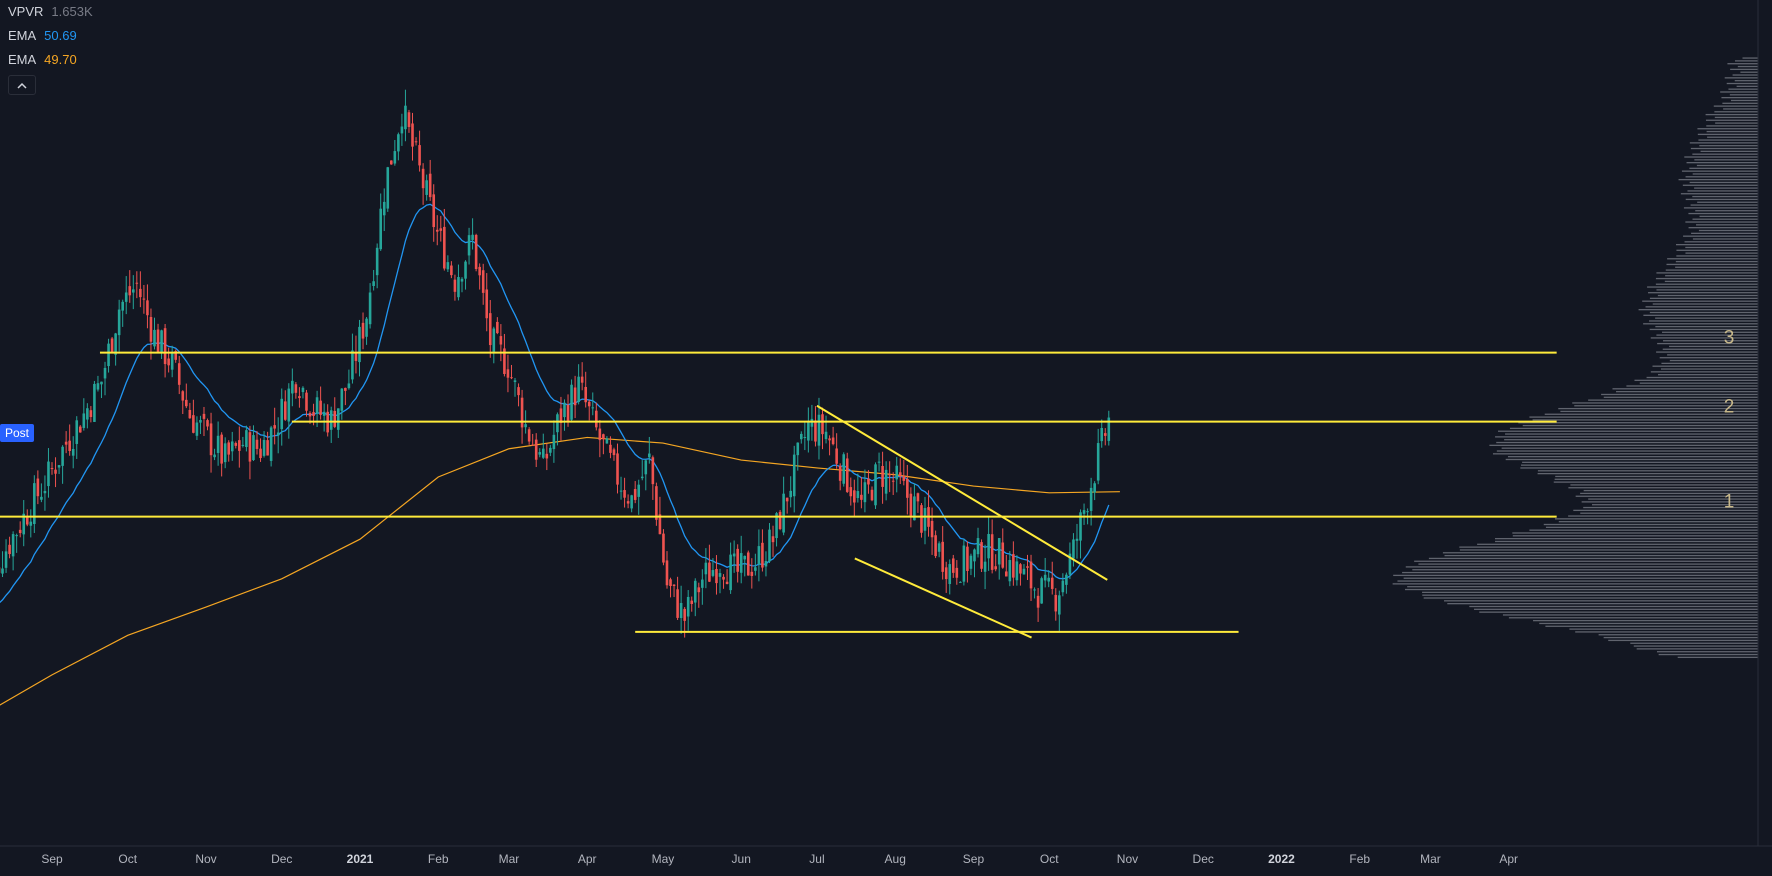 The height and width of the screenshot is (876, 1772). I want to click on x-tick-label: Jun, so click(741, 859).